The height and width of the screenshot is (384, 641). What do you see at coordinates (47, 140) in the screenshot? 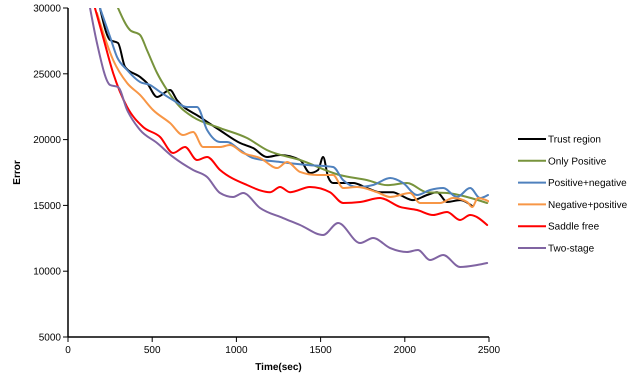
I see `y-tick-label: 20000` at bounding box center [47, 140].